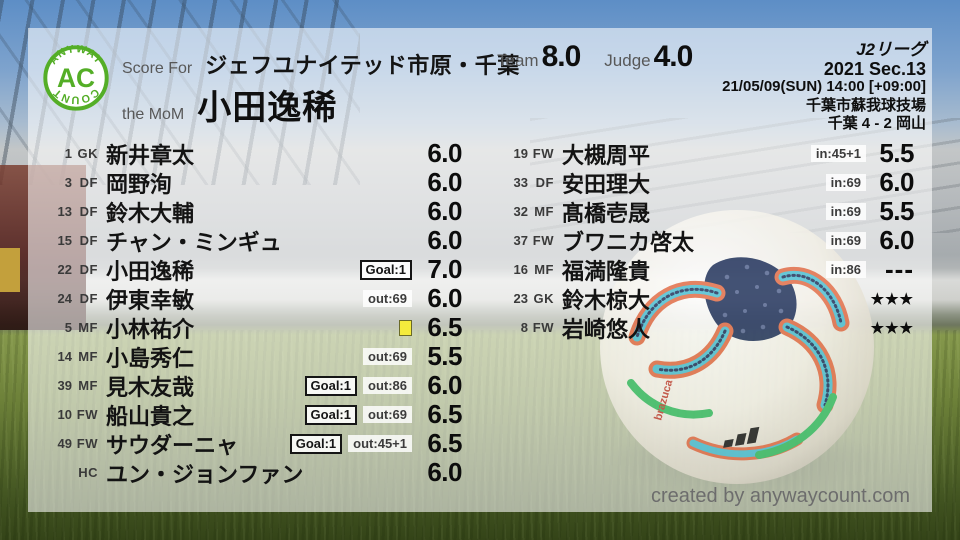 Image resolution: width=960 pixels, height=540 pixels. Describe the element at coordinates (627, 60) in the screenshot. I see `judge-rating-label: Judge` at that location.